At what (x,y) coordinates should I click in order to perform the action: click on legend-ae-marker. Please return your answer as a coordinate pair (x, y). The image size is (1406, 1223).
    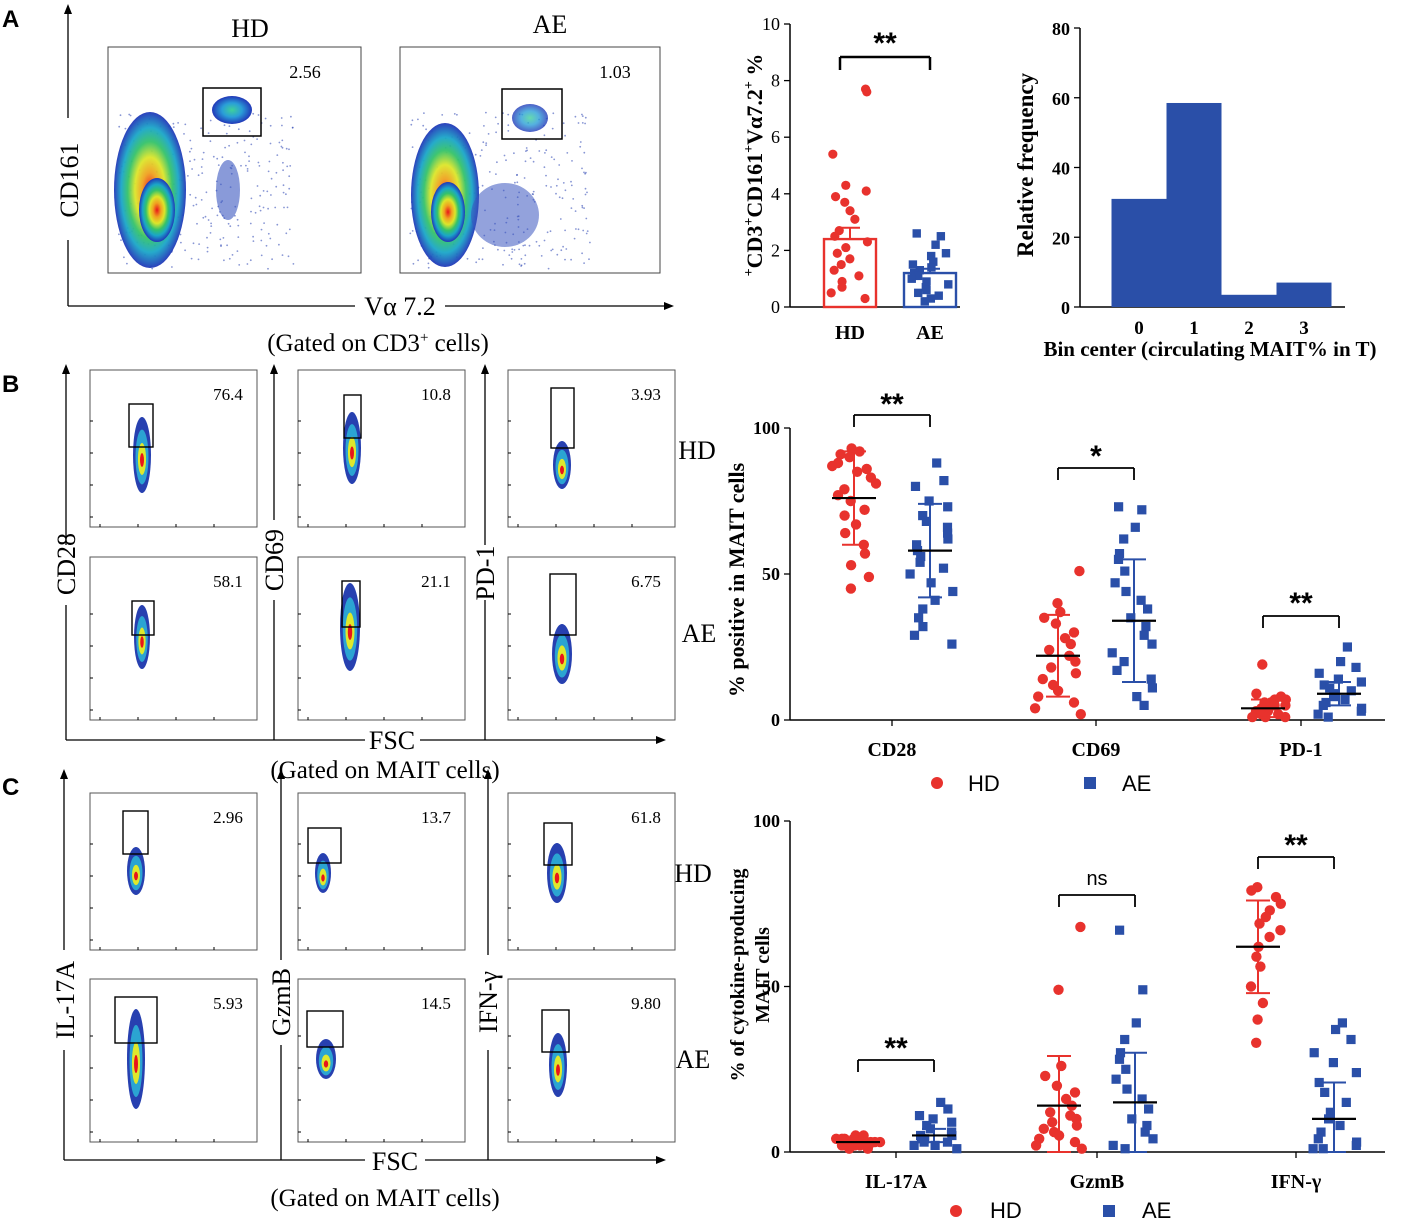
    Looking at the image, I should click on (1109, 1211).